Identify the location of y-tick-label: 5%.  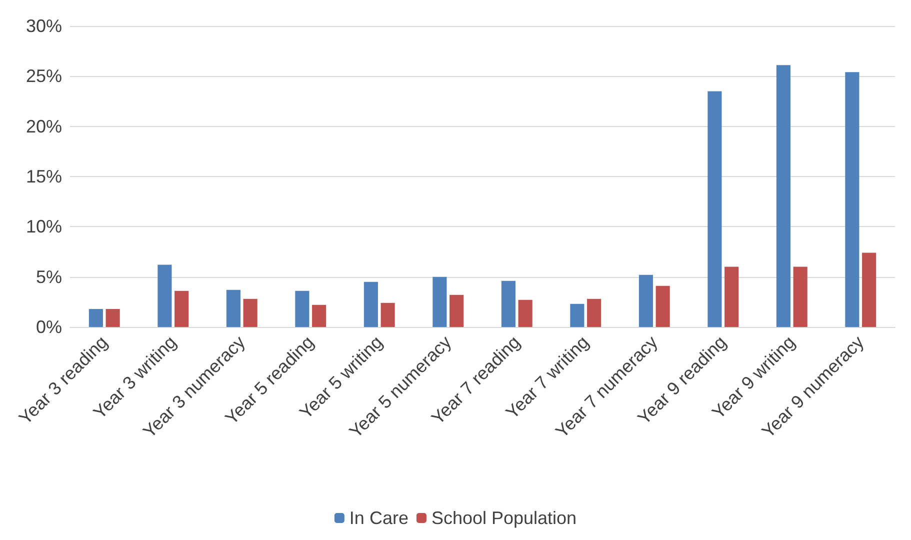
(49, 276).